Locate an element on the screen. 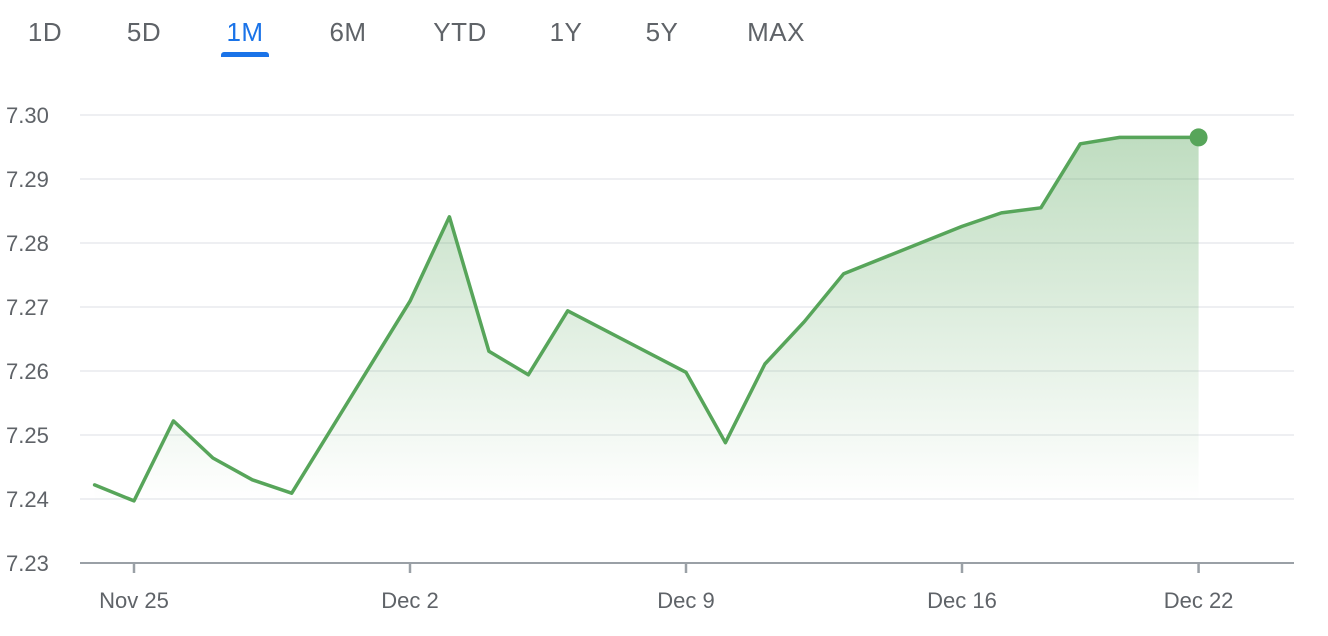 This screenshot has width=1328, height=636. y-tick-label: 7.30 is located at coordinates (27, 115).